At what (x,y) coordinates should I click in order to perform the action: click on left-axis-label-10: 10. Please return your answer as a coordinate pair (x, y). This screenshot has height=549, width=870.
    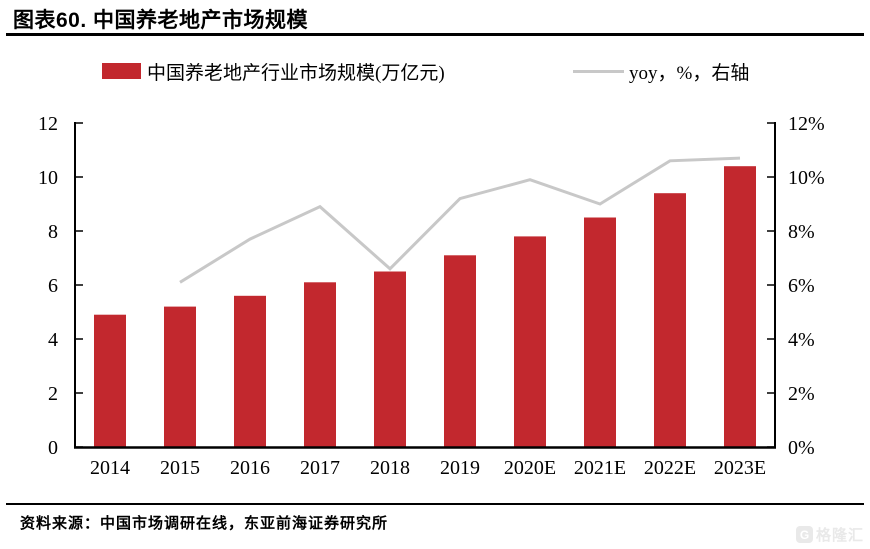
    Looking at the image, I should click on (48, 178).